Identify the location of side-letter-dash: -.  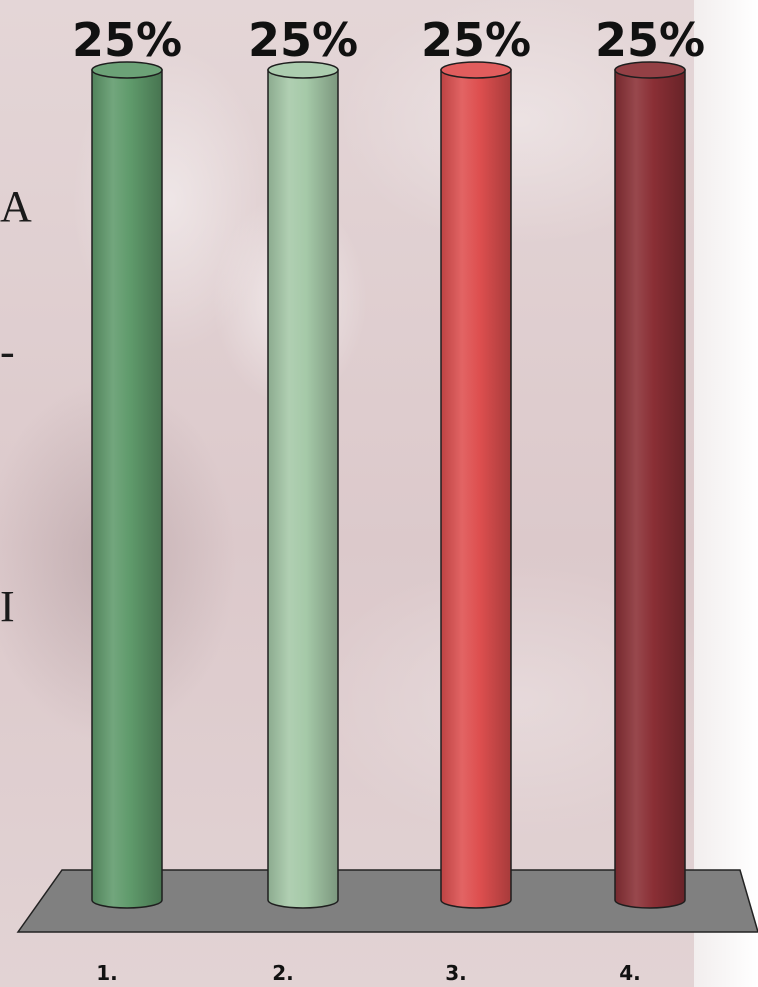
(7, 351).